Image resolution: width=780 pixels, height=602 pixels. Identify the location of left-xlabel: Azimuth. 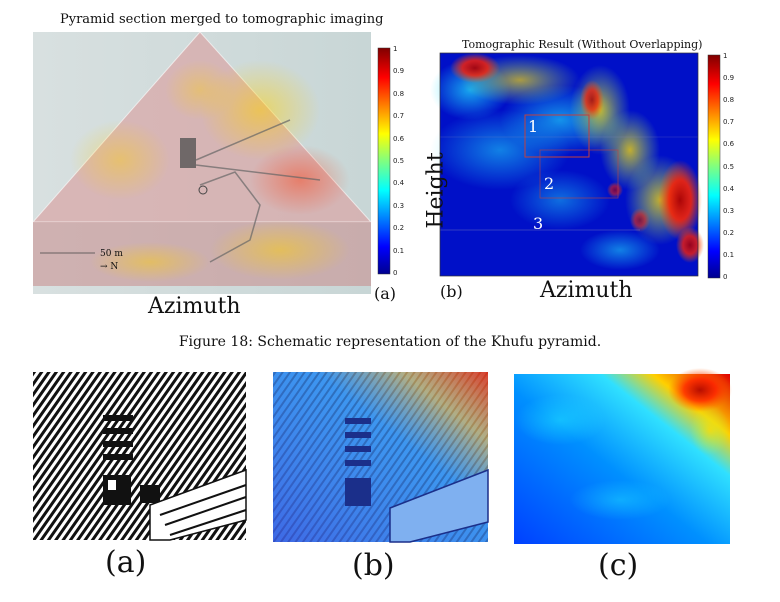
(194, 306).